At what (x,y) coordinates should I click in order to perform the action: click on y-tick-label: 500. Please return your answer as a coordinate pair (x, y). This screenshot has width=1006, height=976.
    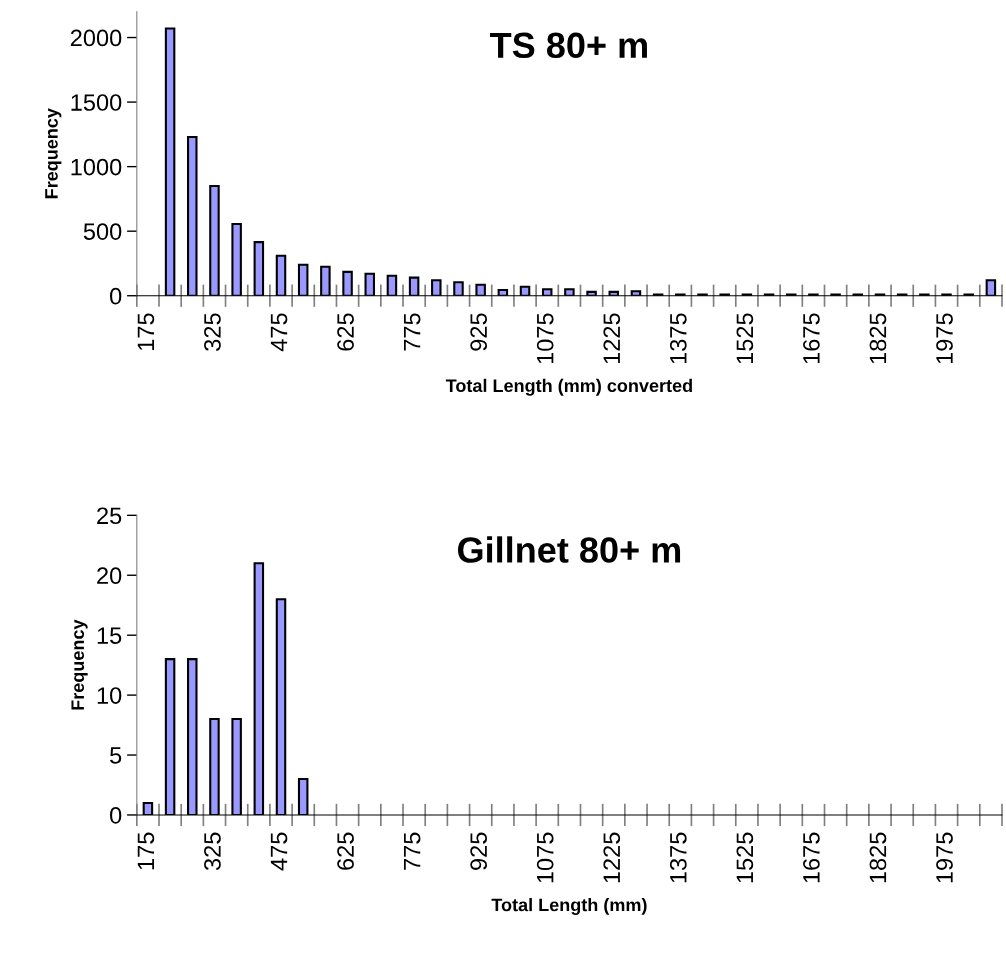
    Looking at the image, I should click on (102, 231).